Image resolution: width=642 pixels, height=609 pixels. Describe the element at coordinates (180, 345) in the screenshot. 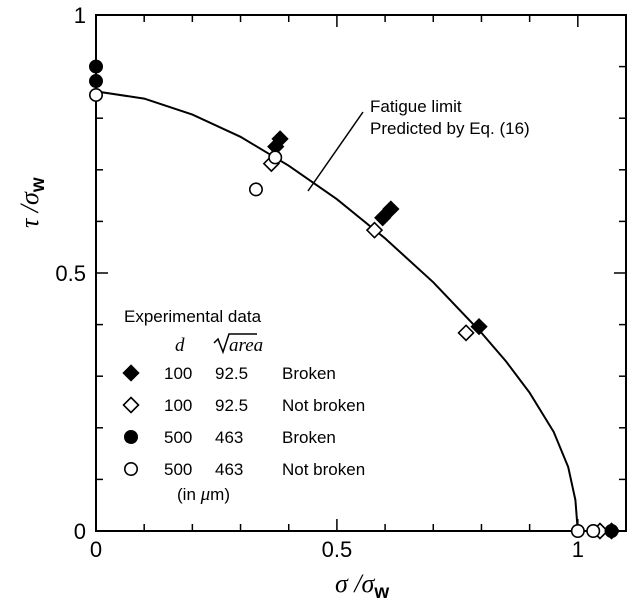

I see `legend-header-d: d` at that location.